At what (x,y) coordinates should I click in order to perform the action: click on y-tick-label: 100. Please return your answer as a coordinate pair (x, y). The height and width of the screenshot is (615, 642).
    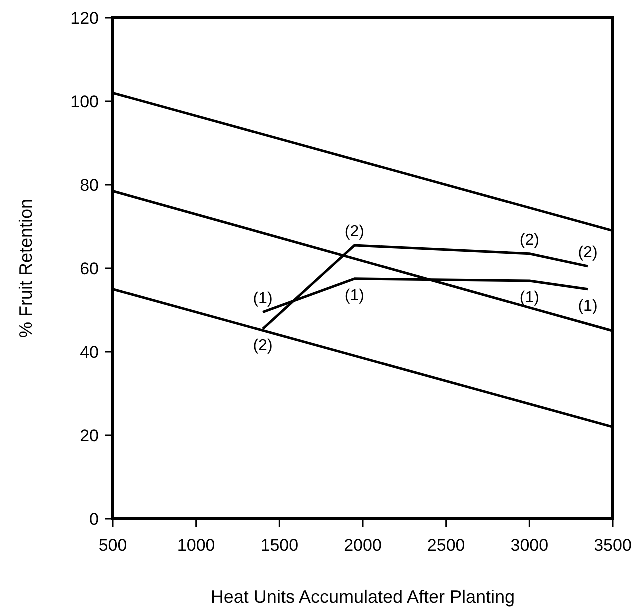
    Looking at the image, I should click on (84, 102).